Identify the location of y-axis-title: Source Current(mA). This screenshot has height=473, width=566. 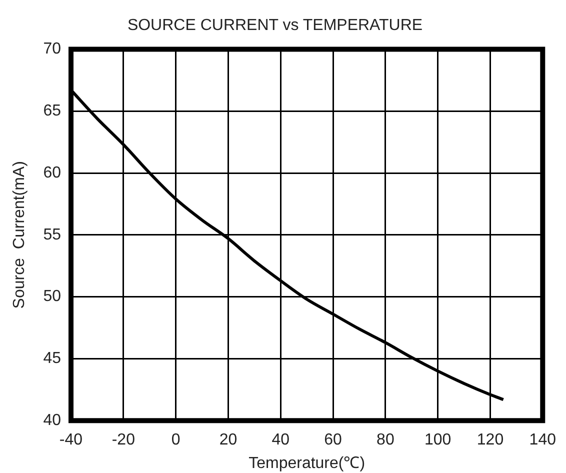
(19, 235).